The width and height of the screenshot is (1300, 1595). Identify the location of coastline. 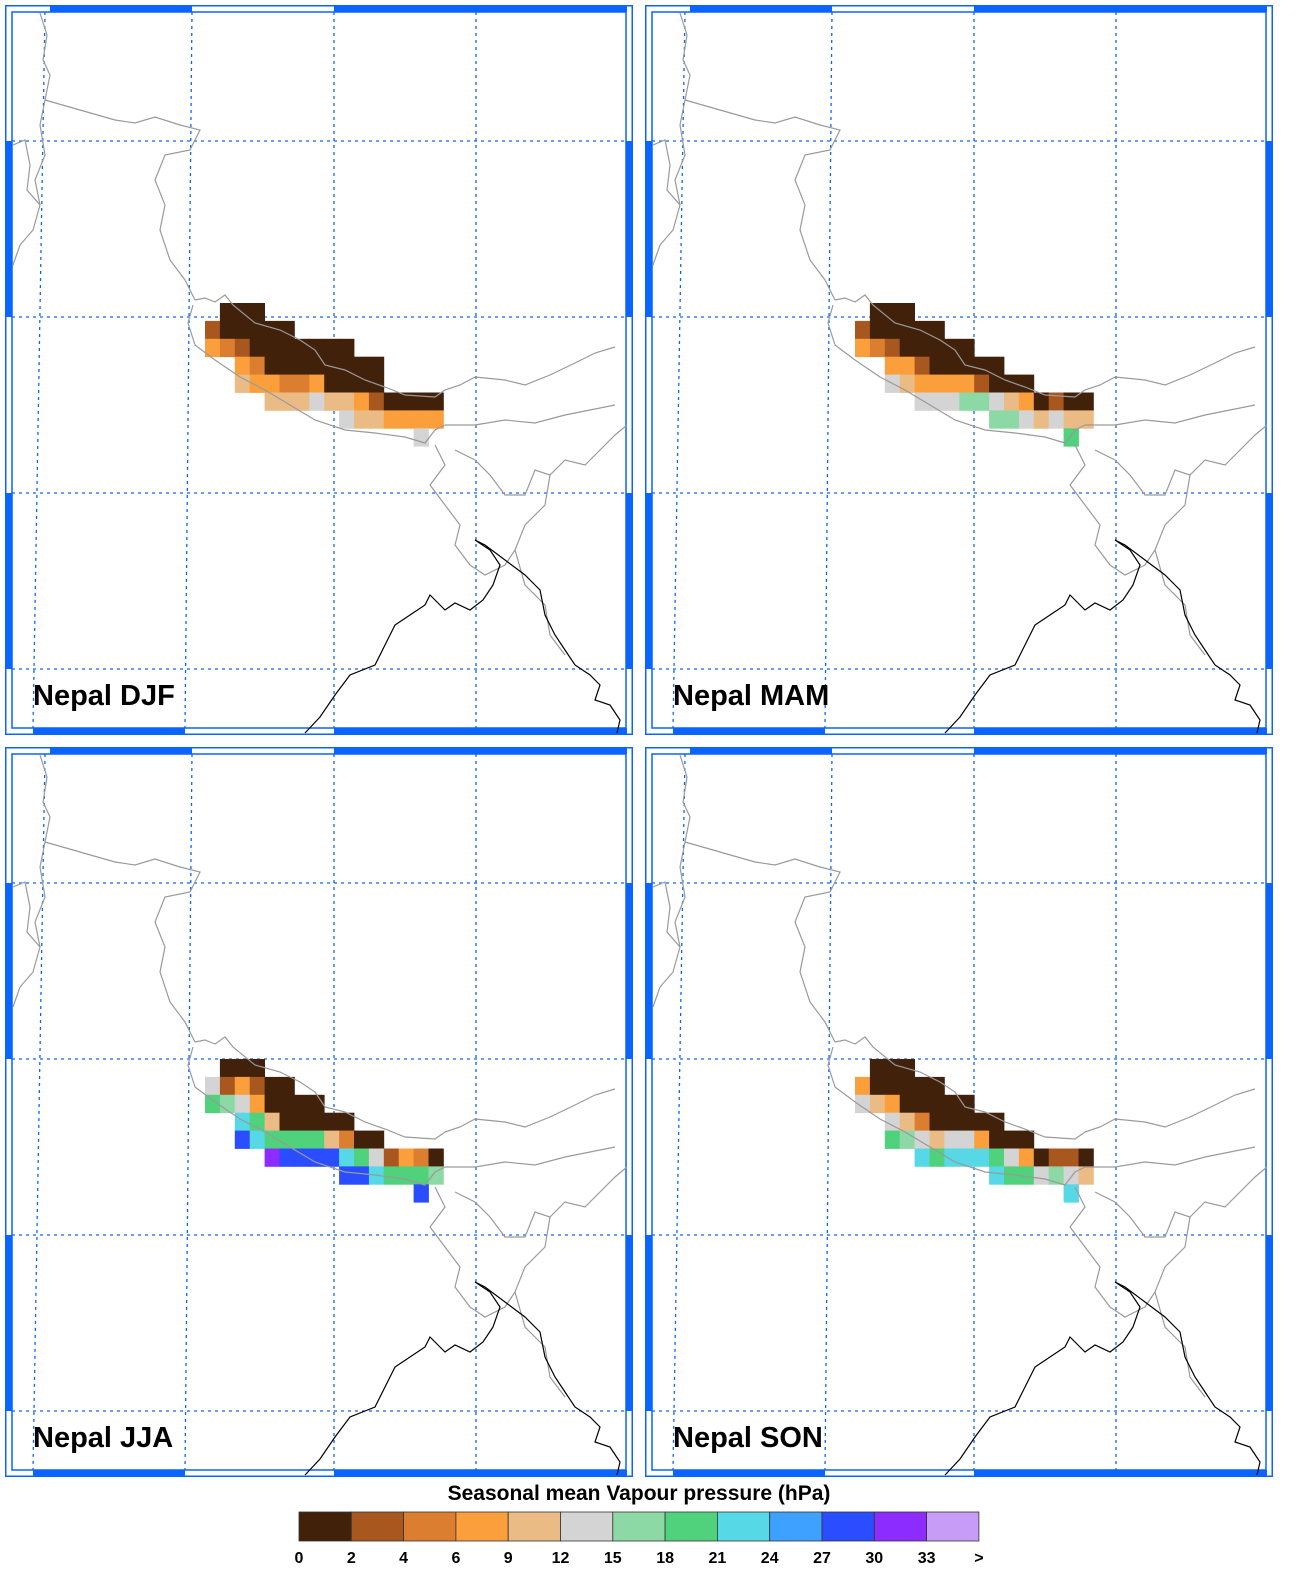
(462, 636).